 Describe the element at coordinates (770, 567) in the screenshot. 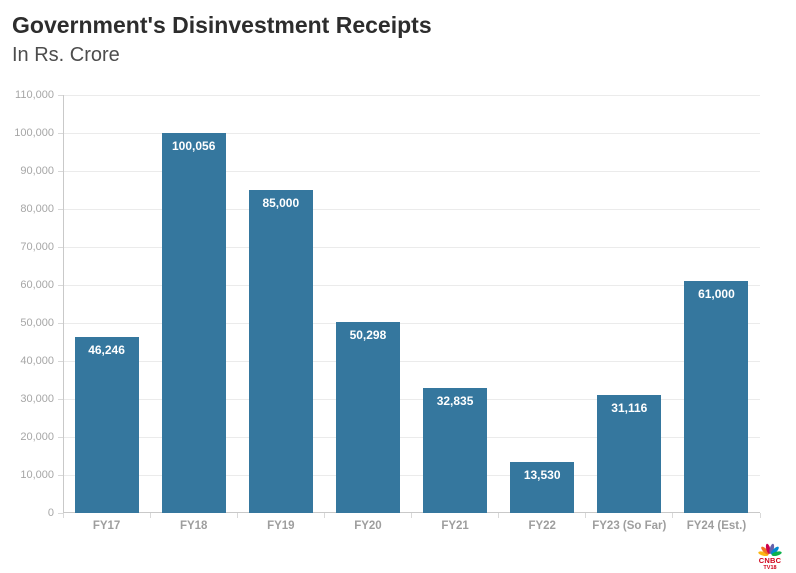

I see `logo-text-tv18: TV18` at that location.